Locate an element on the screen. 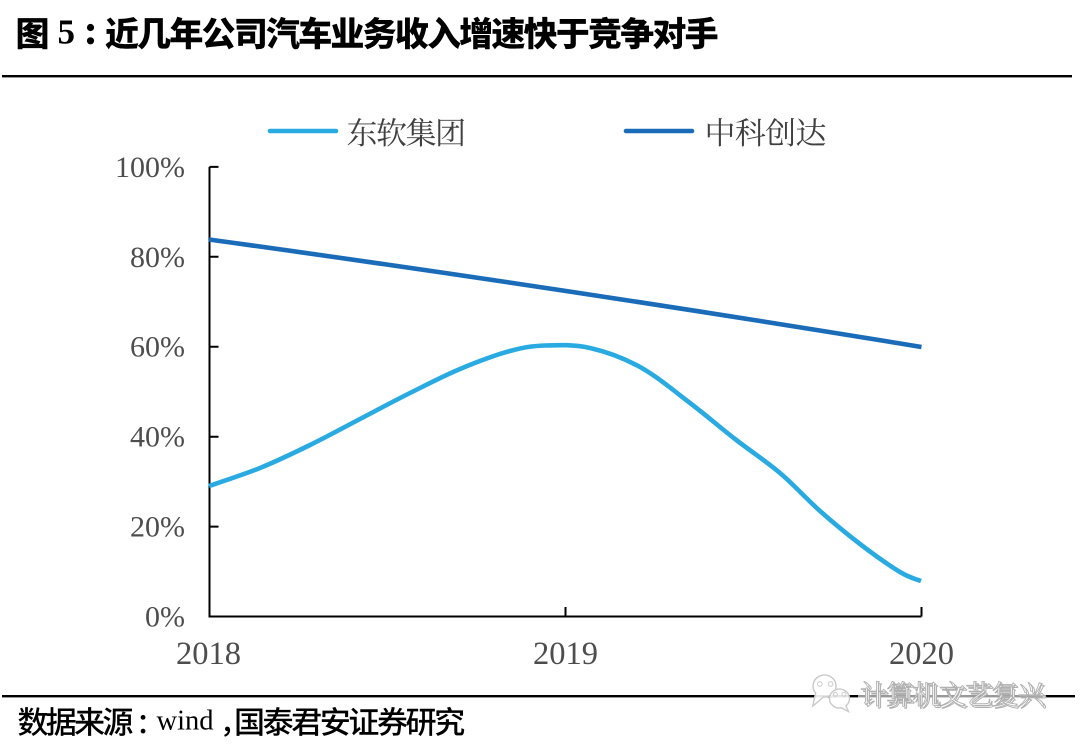  svg-text: wind is located at coordinates (185, 721).